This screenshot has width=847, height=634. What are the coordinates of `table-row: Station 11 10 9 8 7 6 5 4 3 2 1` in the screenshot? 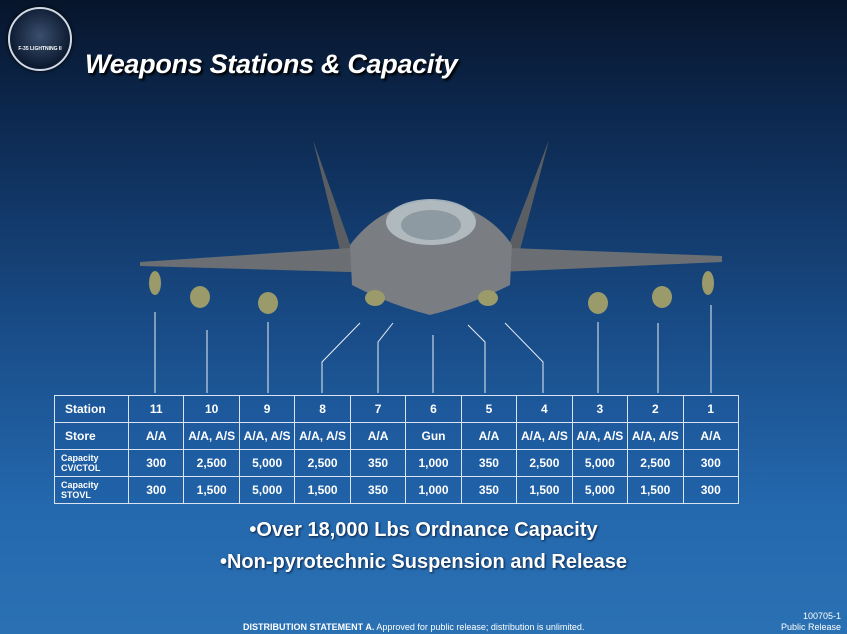 It's located at (397, 409).